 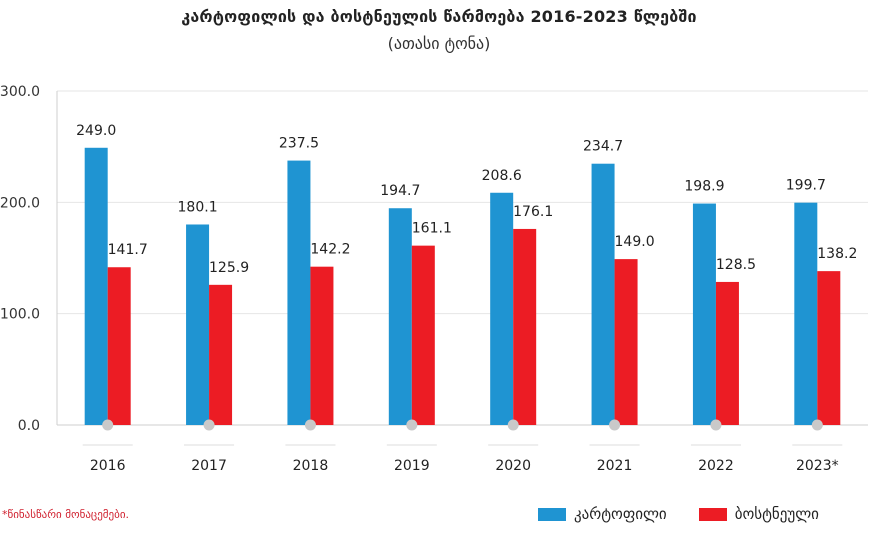 I want to click on y-tick-label: 0.0, so click(x=29, y=426).